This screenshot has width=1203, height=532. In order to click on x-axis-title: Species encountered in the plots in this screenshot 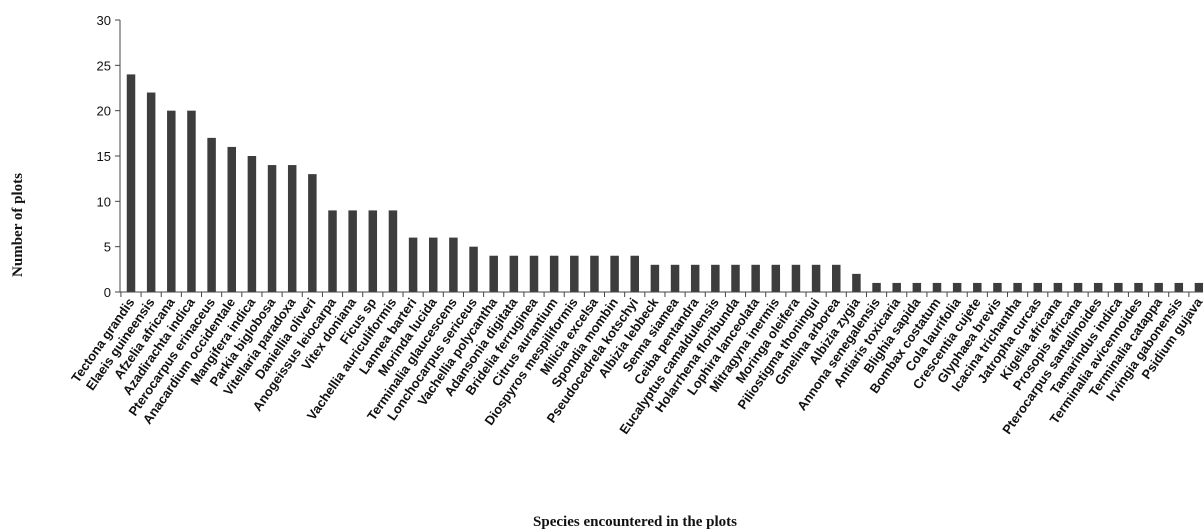, I will do `click(635, 522)`.